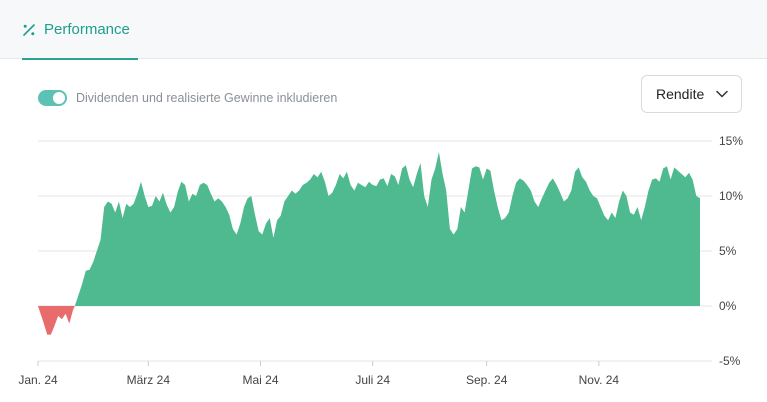 This screenshot has height=402, width=767. Describe the element at coordinates (731, 196) in the screenshot. I see `y-tick-label: 10%` at that location.